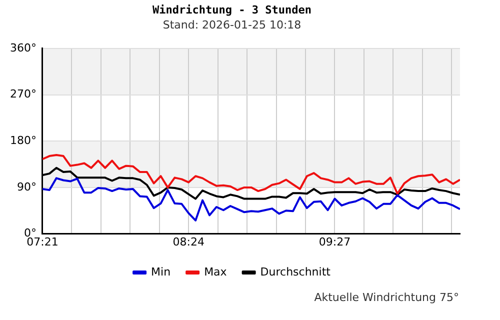  I want to click on text: Aktuelle Windrichtung 75°, so click(386, 297).